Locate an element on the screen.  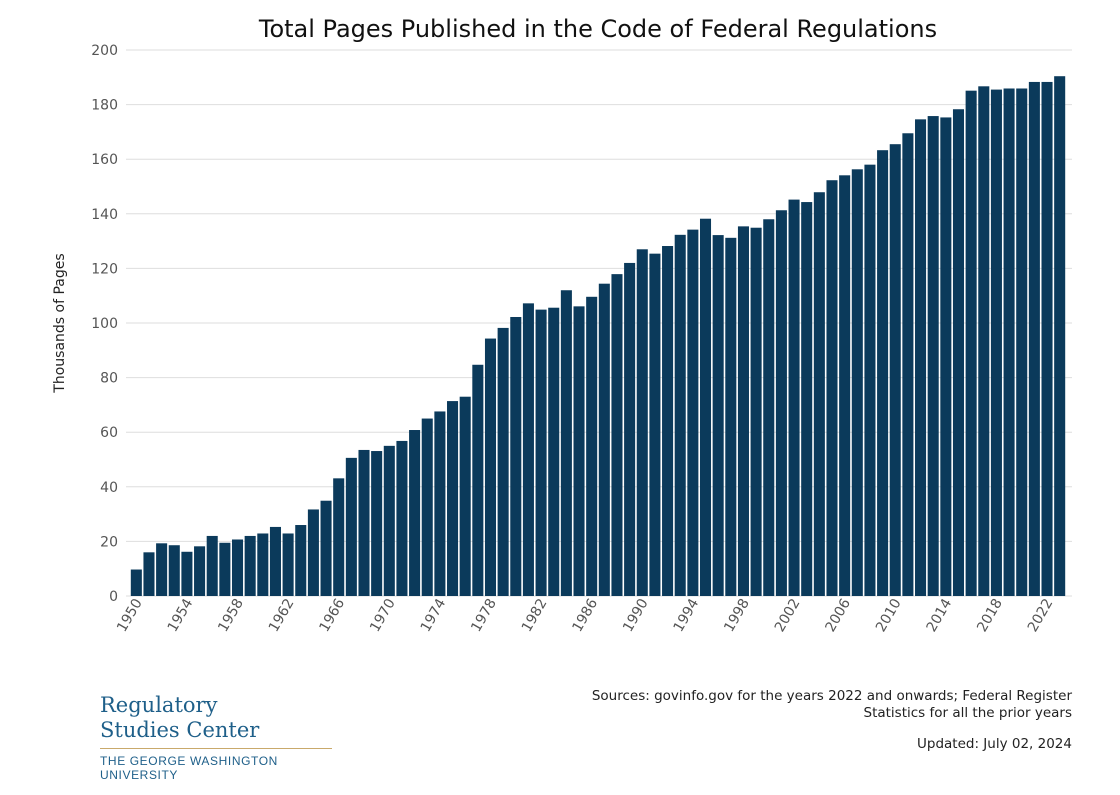
y-tick-label: 180 is located at coordinates (104, 106).